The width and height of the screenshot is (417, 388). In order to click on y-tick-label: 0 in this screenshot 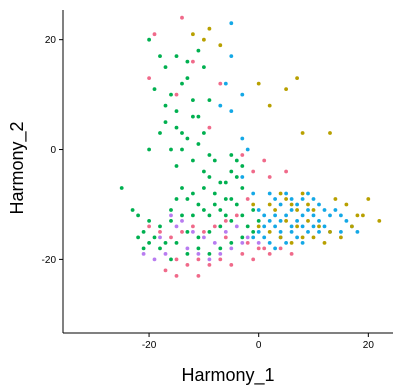, I will do `click(53, 150)`.